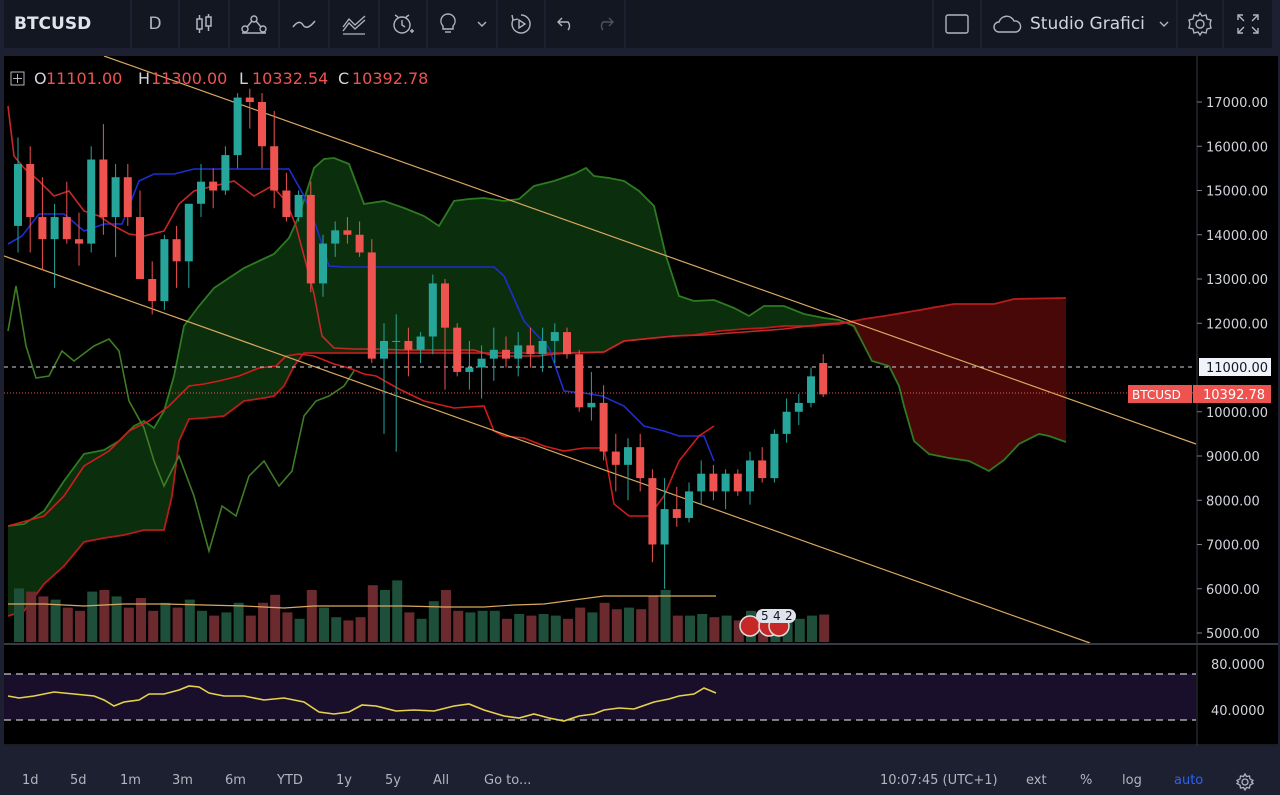 Image resolution: width=1280 pixels, height=795 pixels. I want to click on price-label-9: 8000.00, so click(1233, 501).